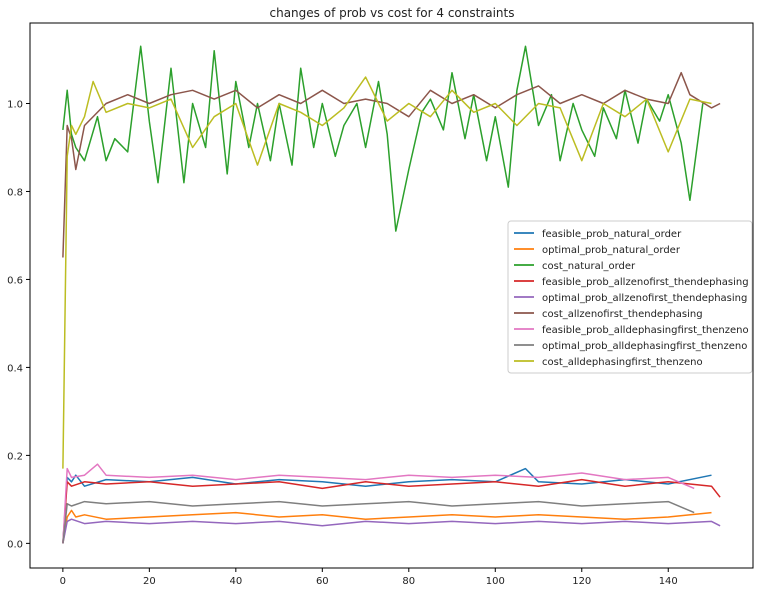  Describe the element at coordinates (495, 581) in the screenshot. I see `x-tick-label: 100` at that location.